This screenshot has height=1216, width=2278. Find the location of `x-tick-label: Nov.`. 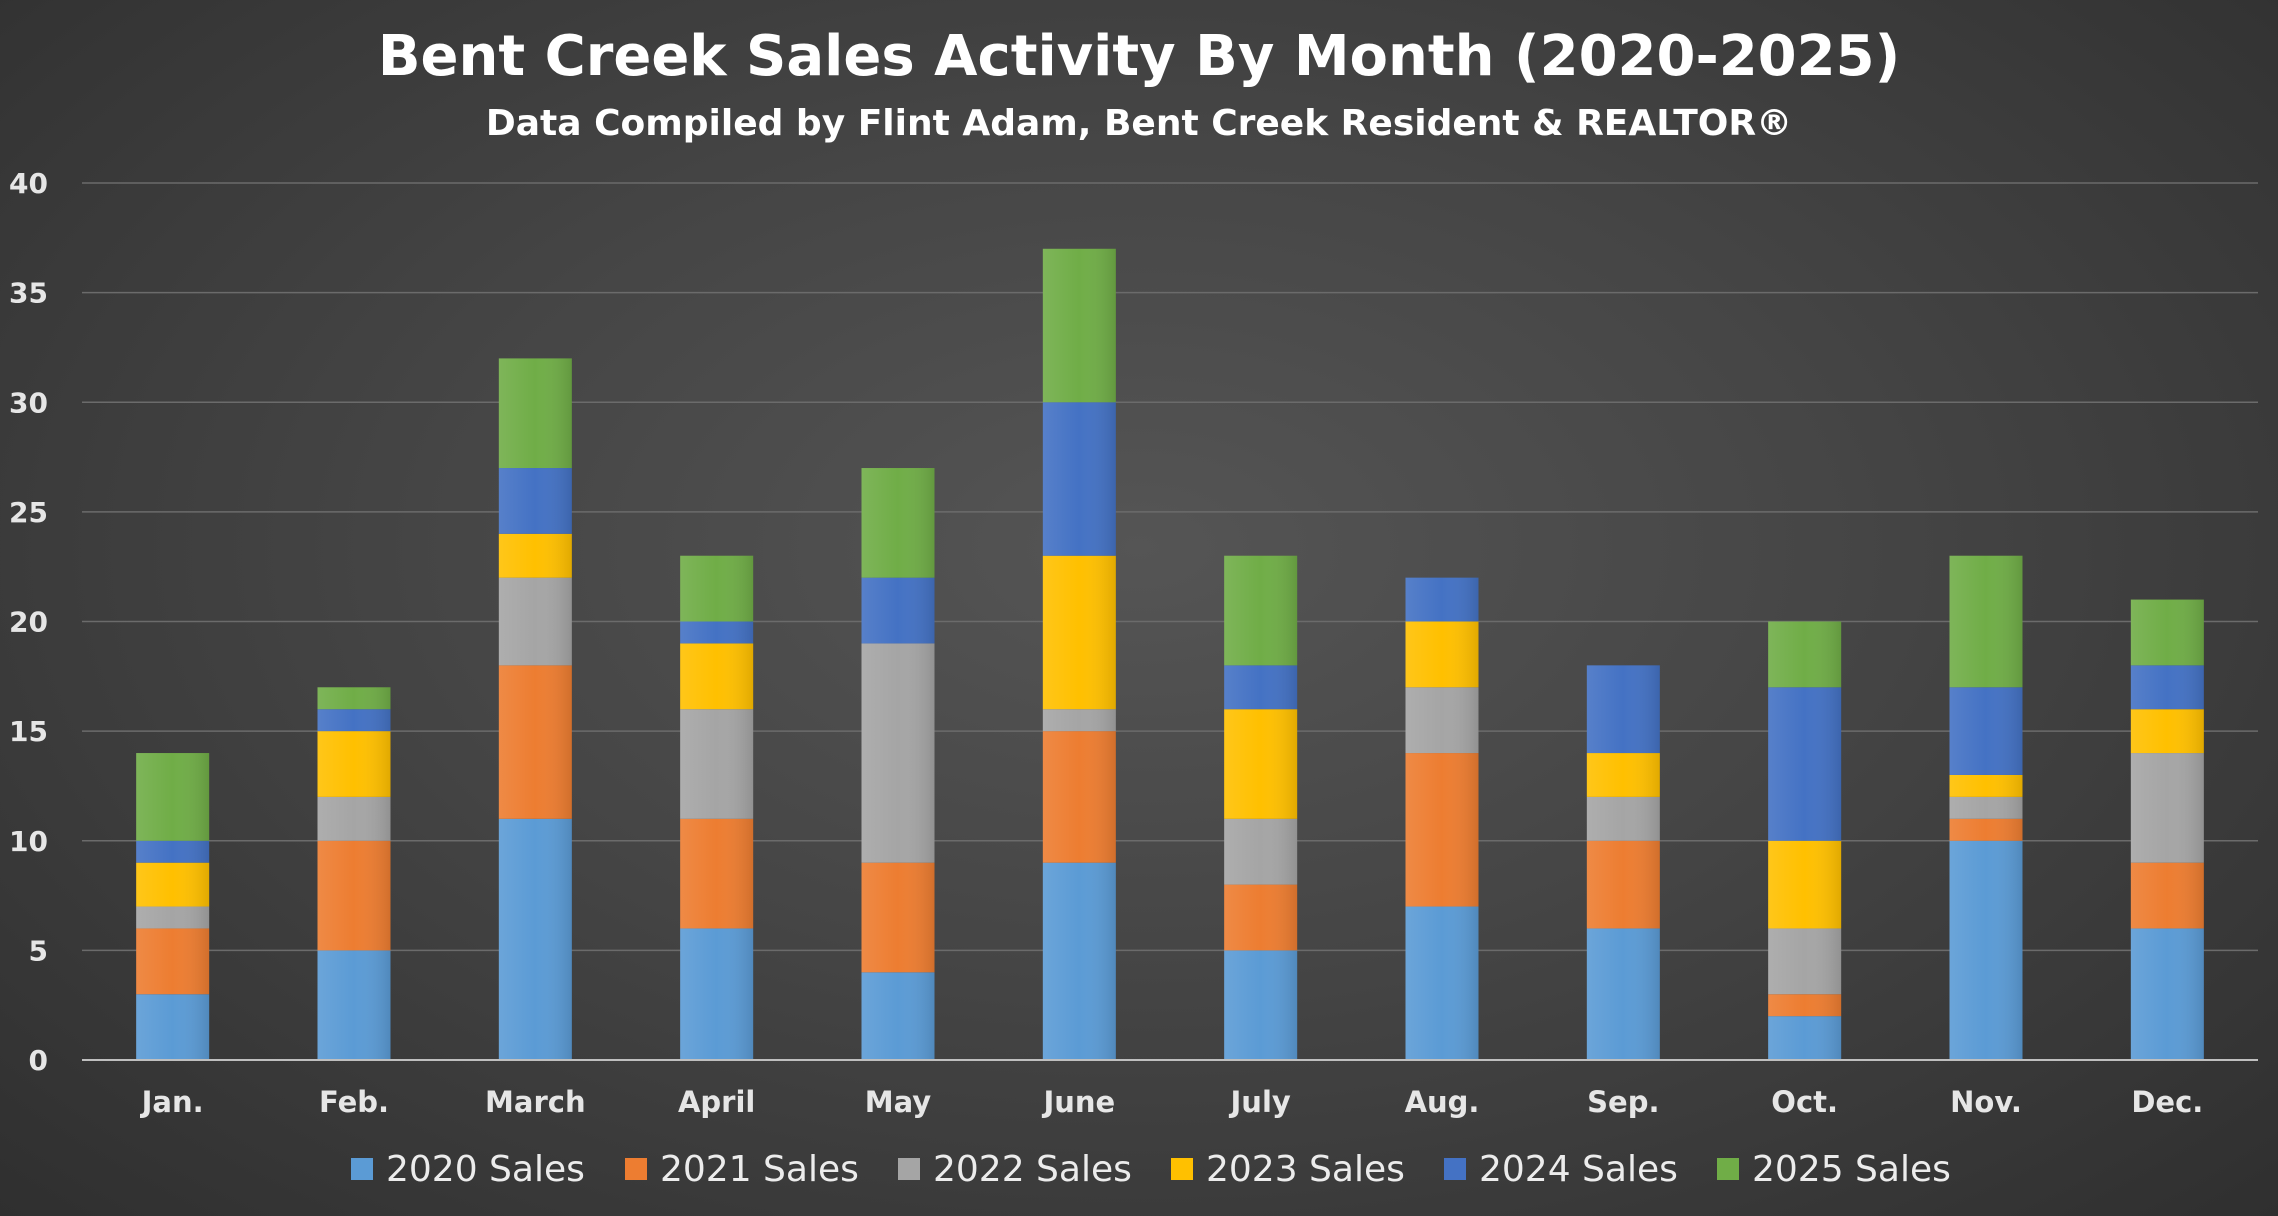

x-tick-label: Nov. is located at coordinates (1986, 1102).